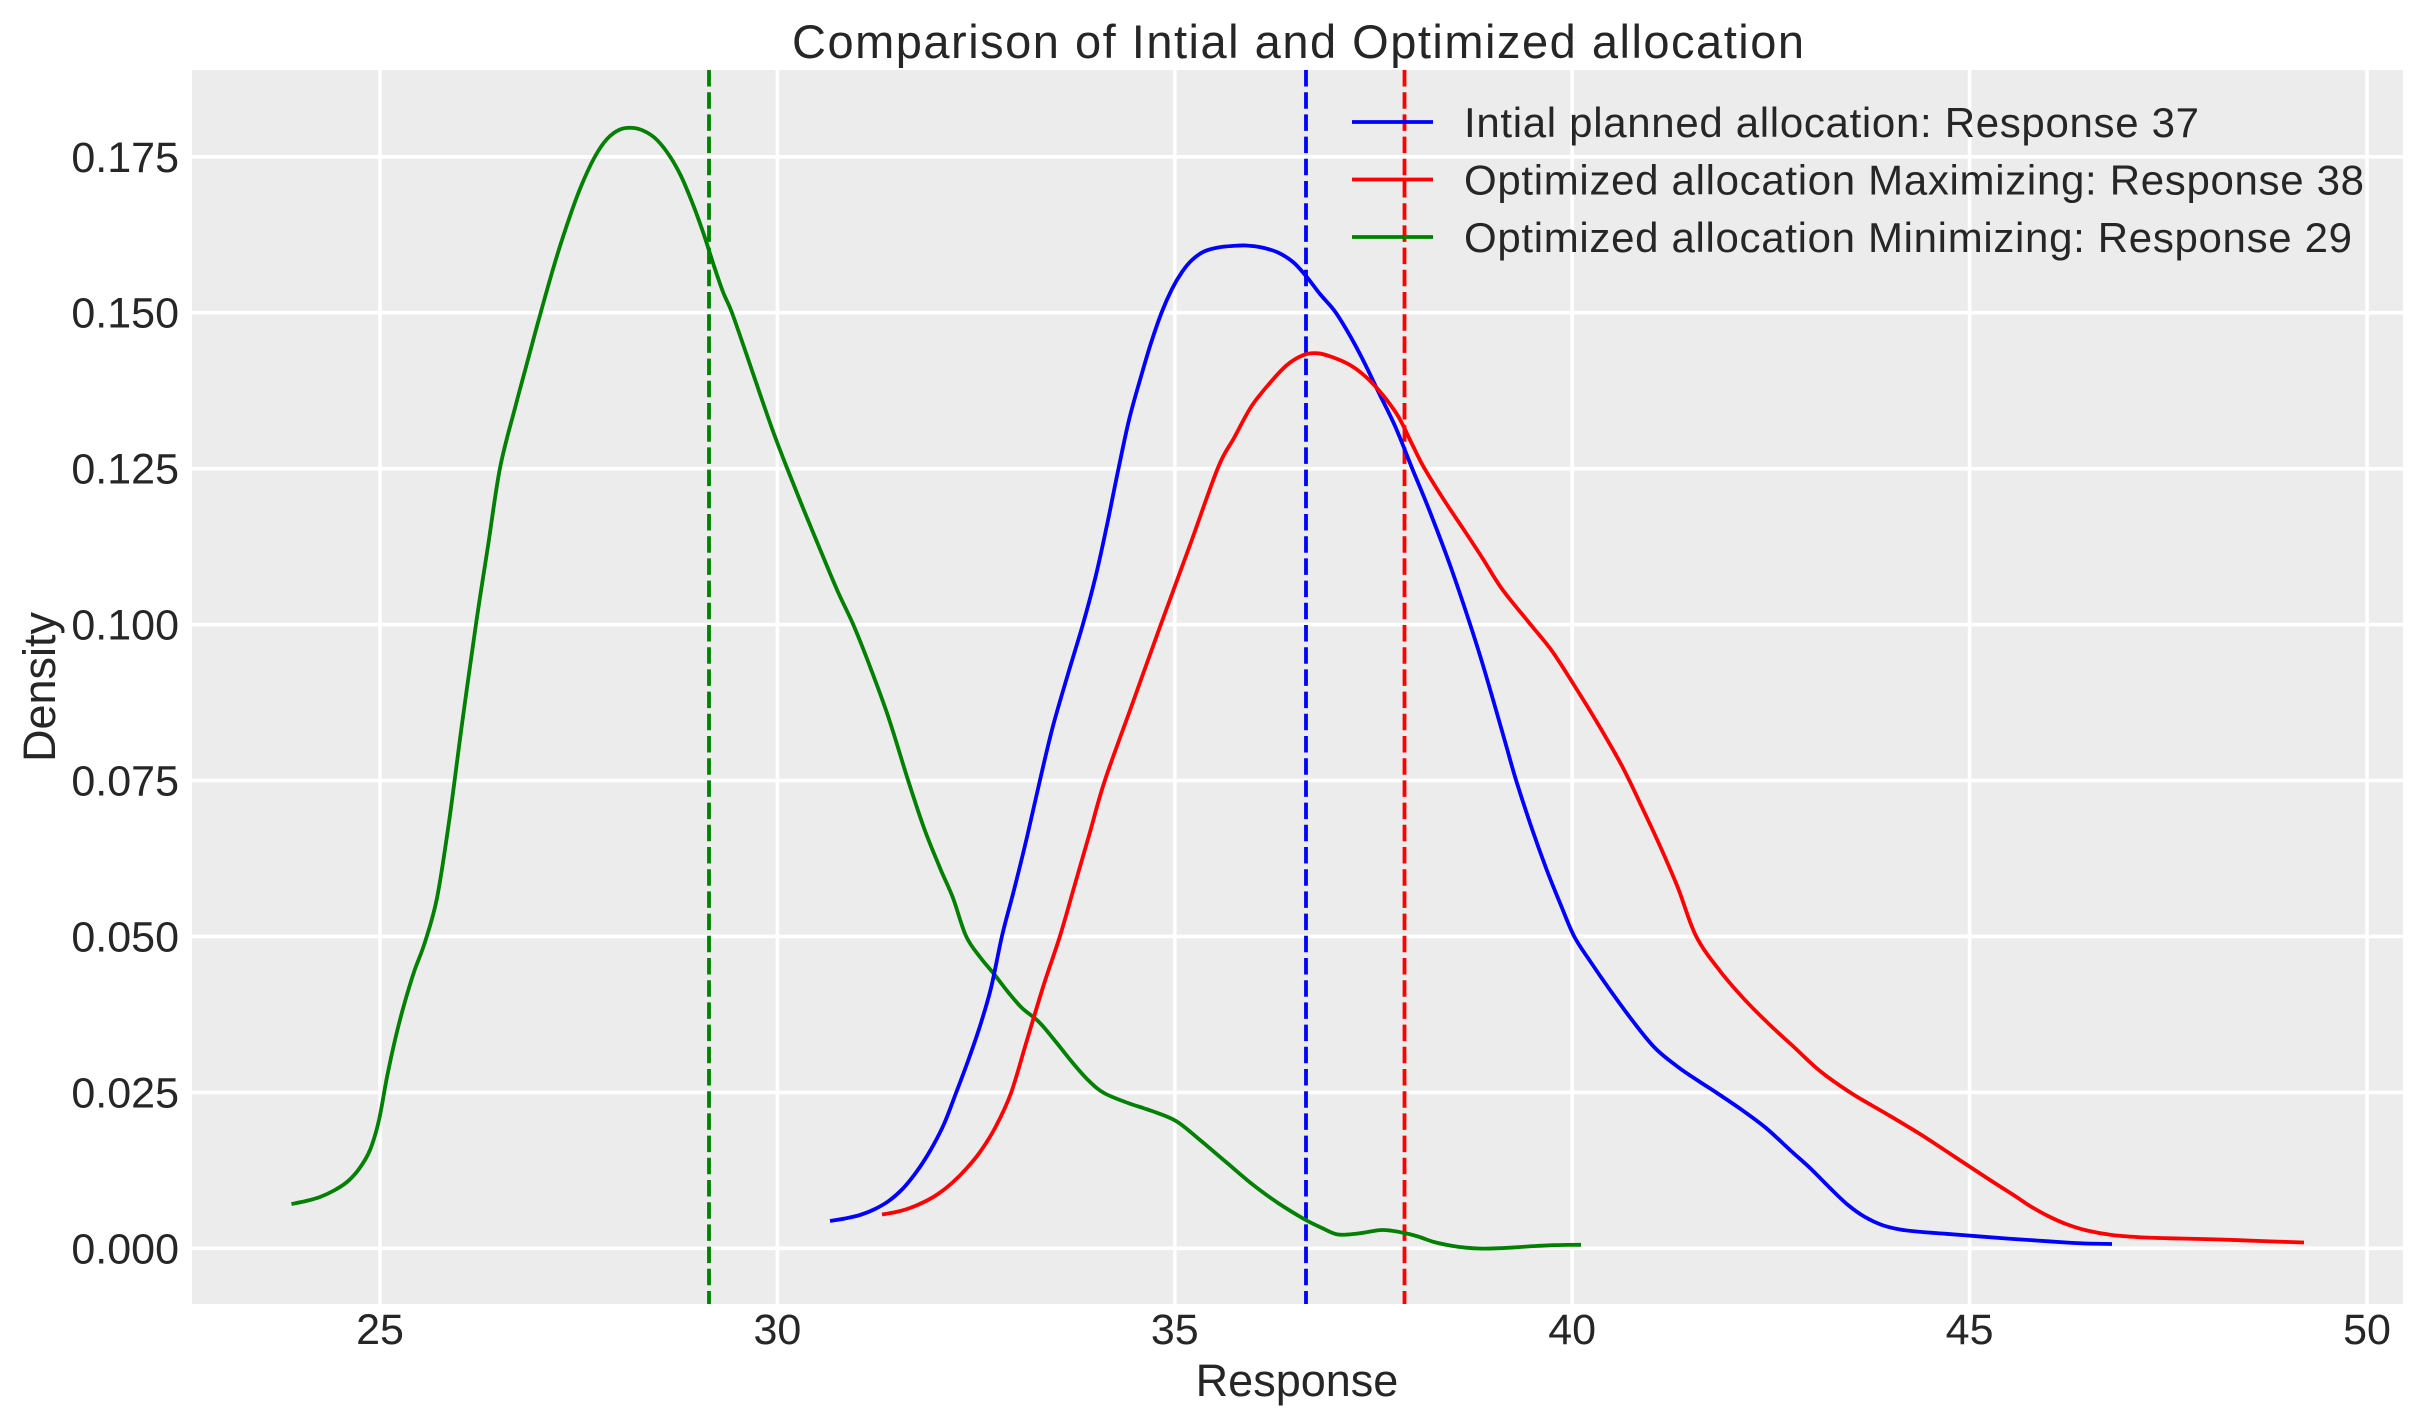 This screenshot has width=2423, height=1423. What do you see at coordinates (1175, 1330) in the screenshot?
I see `svg-text: 35` at bounding box center [1175, 1330].